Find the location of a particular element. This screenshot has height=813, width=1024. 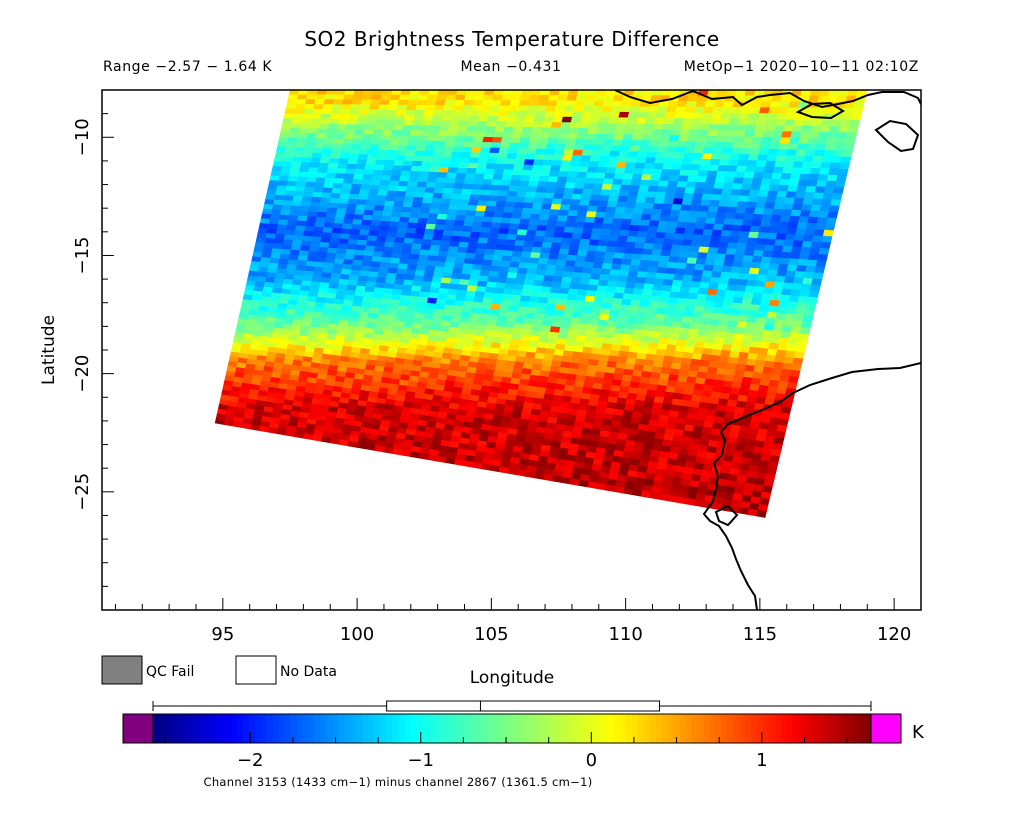

y-axis-label: Latitude is located at coordinates (49, 350).